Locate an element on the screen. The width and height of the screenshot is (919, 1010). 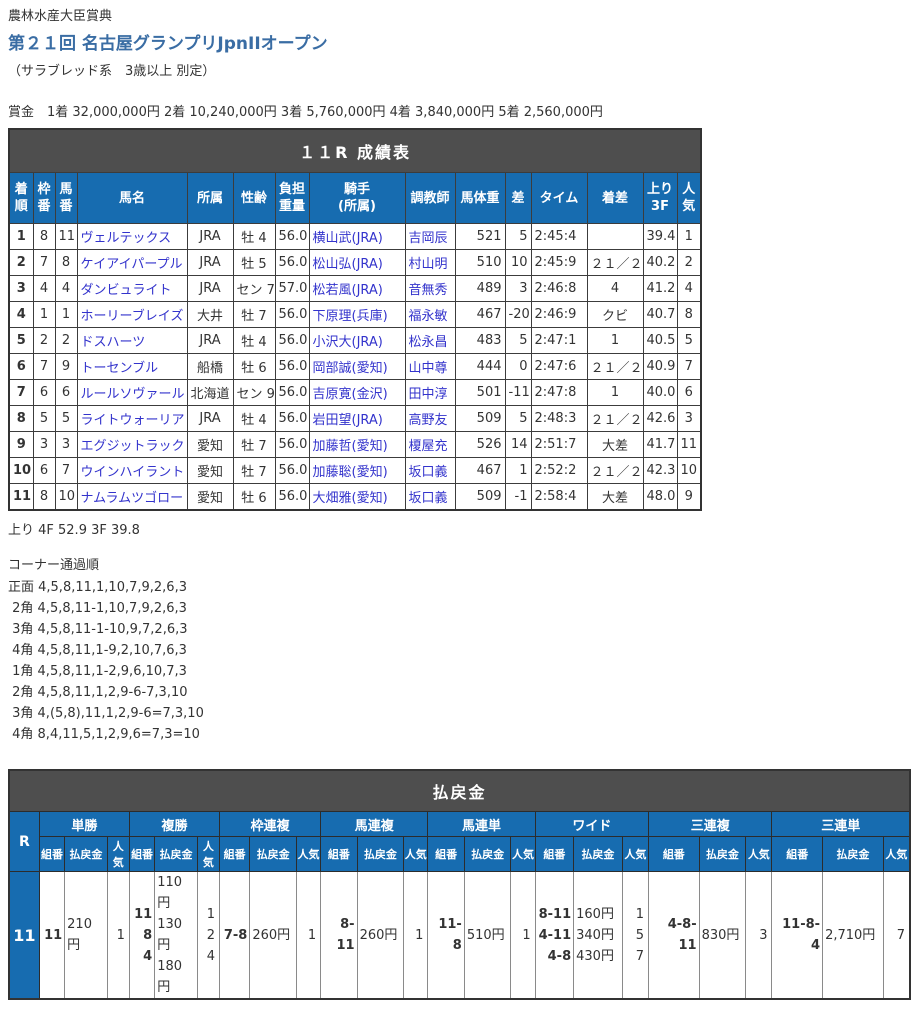
bet-type-header: 馬連複 is located at coordinates (374, 824).